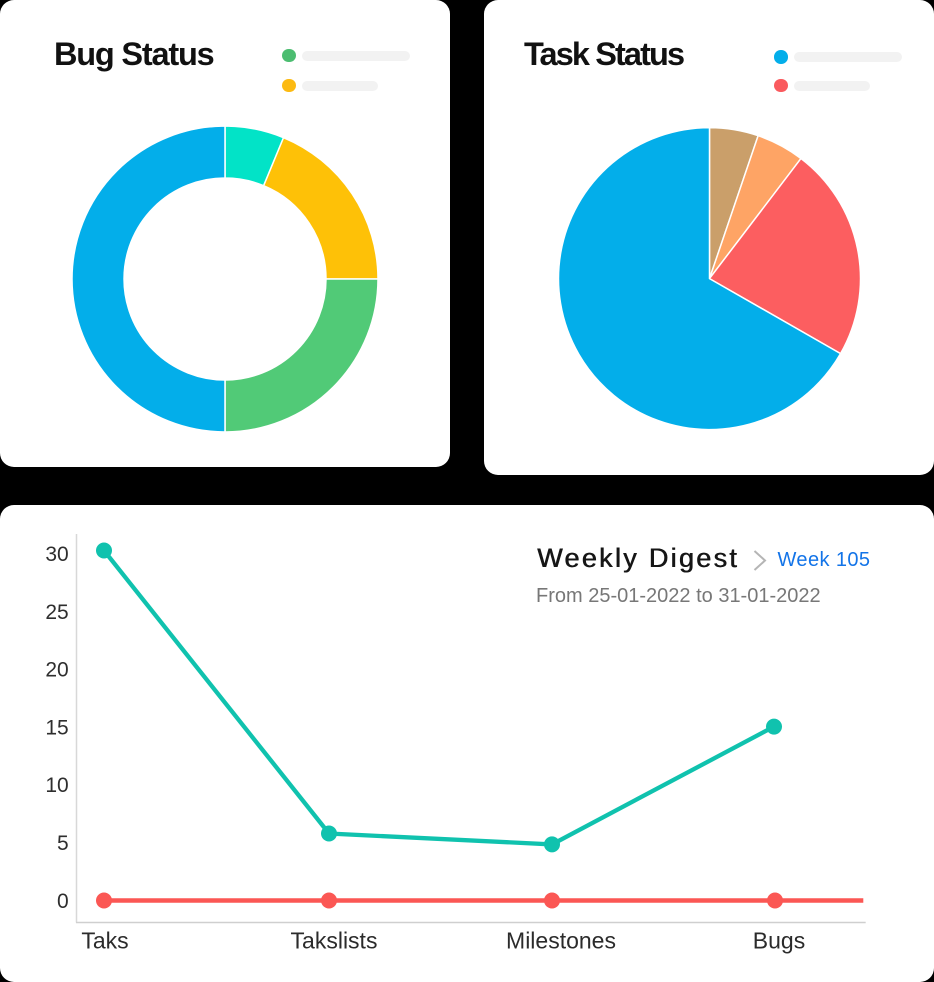 Image resolution: width=934 pixels, height=982 pixels. I want to click on svg-text: 25, so click(56, 612).